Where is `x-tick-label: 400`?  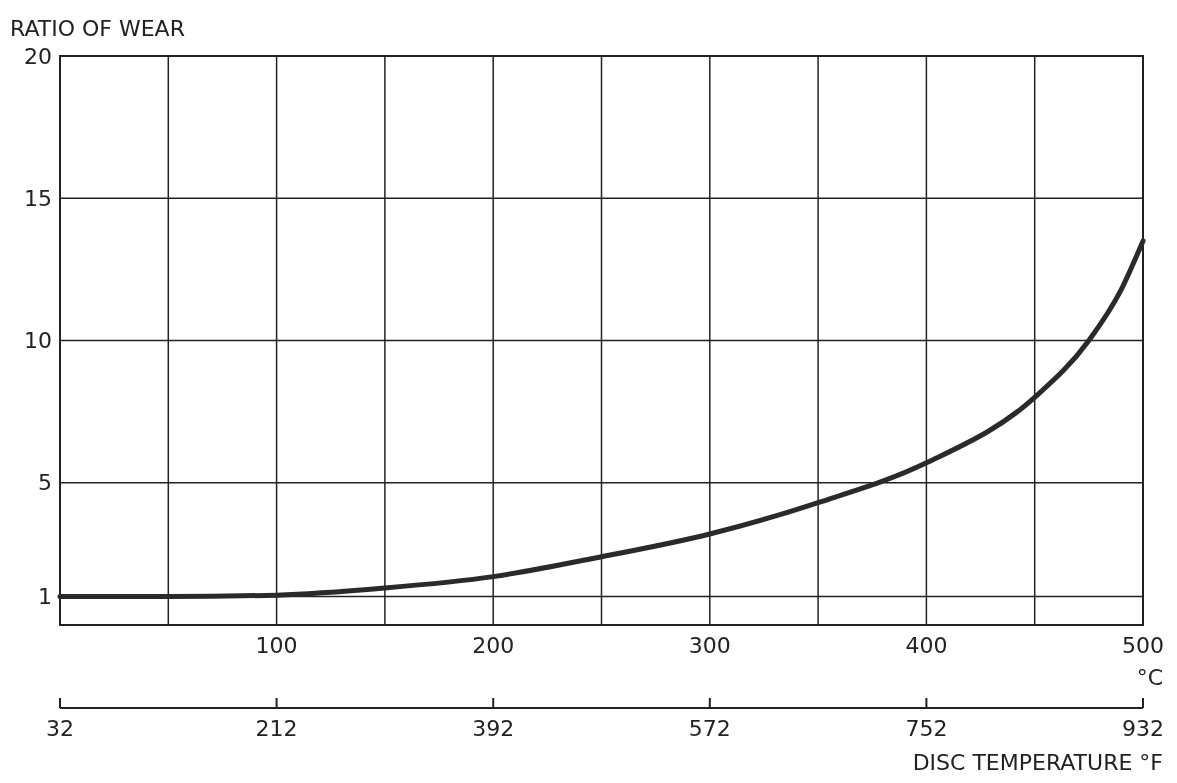 x-tick-label: 400 is located at coordinates (926, 645).